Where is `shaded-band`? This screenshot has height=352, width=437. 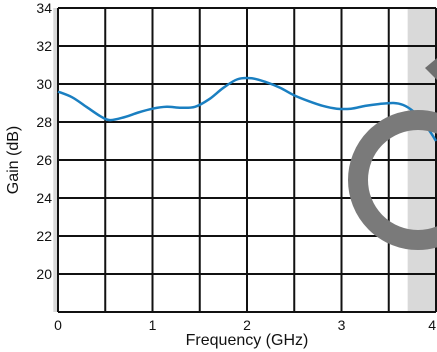 shaded-band is located at coordinates (55, 160).